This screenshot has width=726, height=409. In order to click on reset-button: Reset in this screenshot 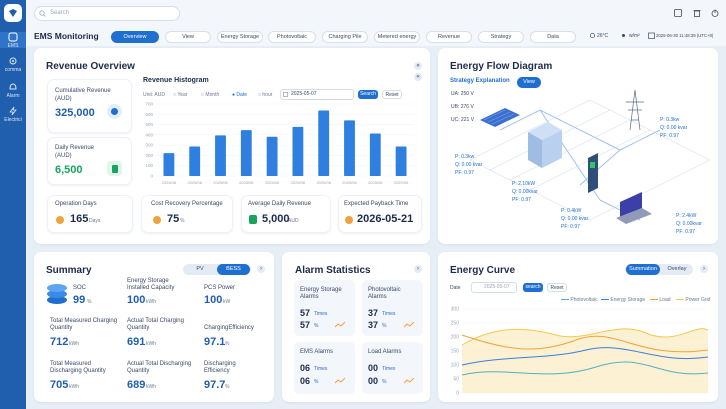, I will do `click(392, 94)`.